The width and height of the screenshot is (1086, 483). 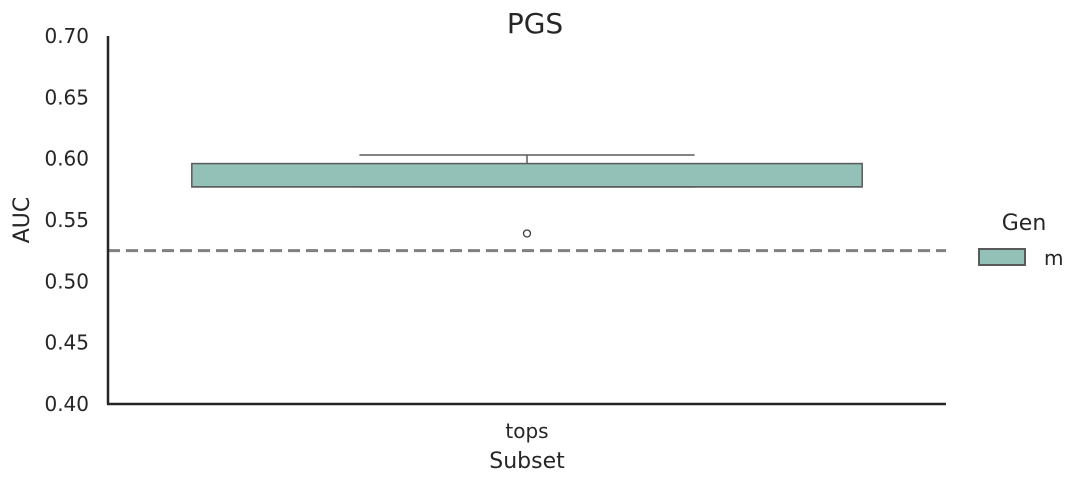 I want to click on x-axis-ticks: tops, so click(x=526, y=431).